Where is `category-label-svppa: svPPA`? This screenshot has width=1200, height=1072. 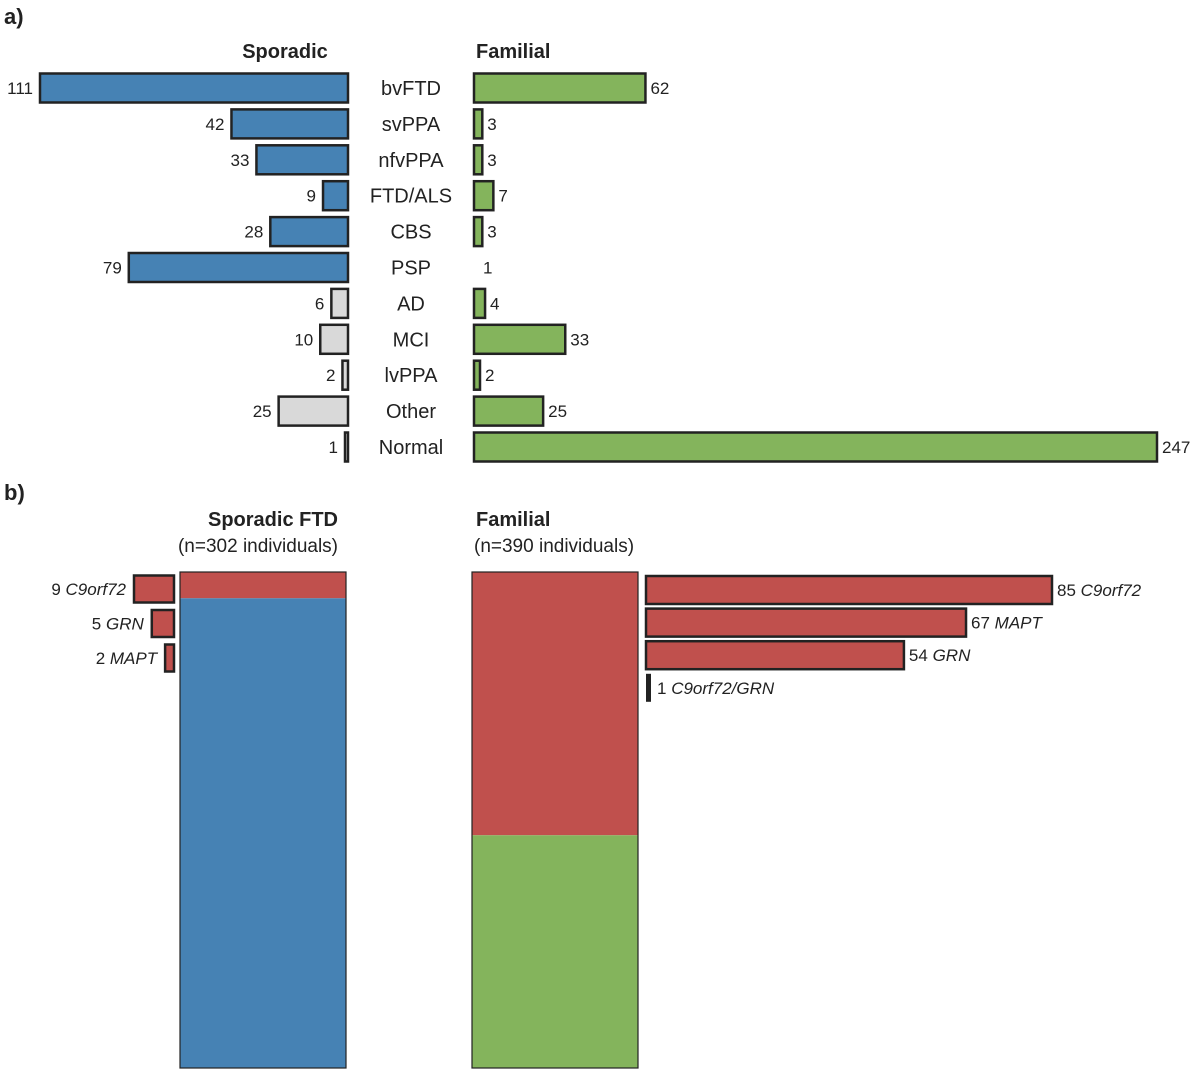
category-label-svppa: svPPA is located at coordinates (411, 125).